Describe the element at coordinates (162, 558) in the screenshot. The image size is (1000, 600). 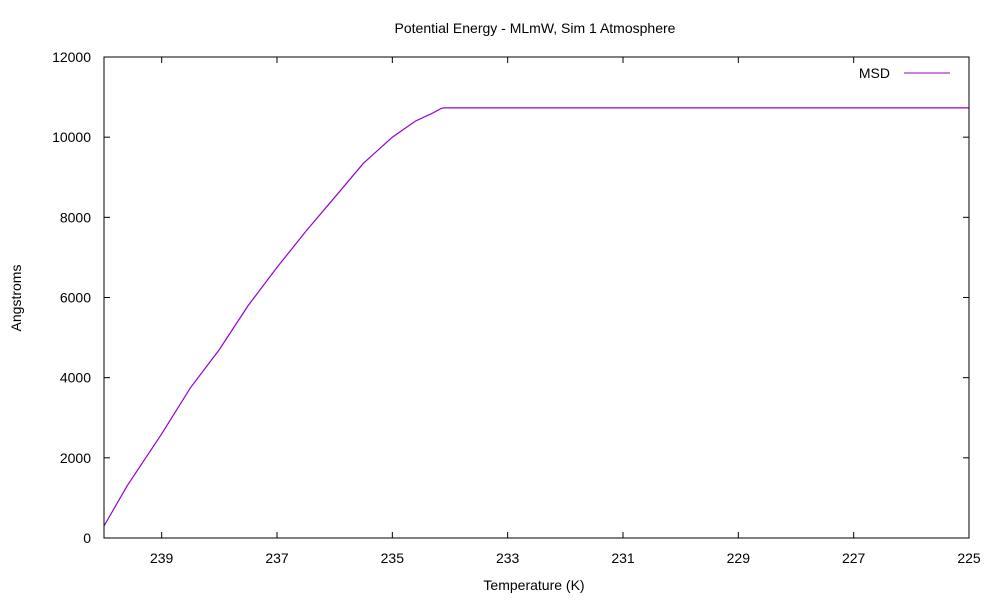
I see `x-tick-label: 239` at that location.